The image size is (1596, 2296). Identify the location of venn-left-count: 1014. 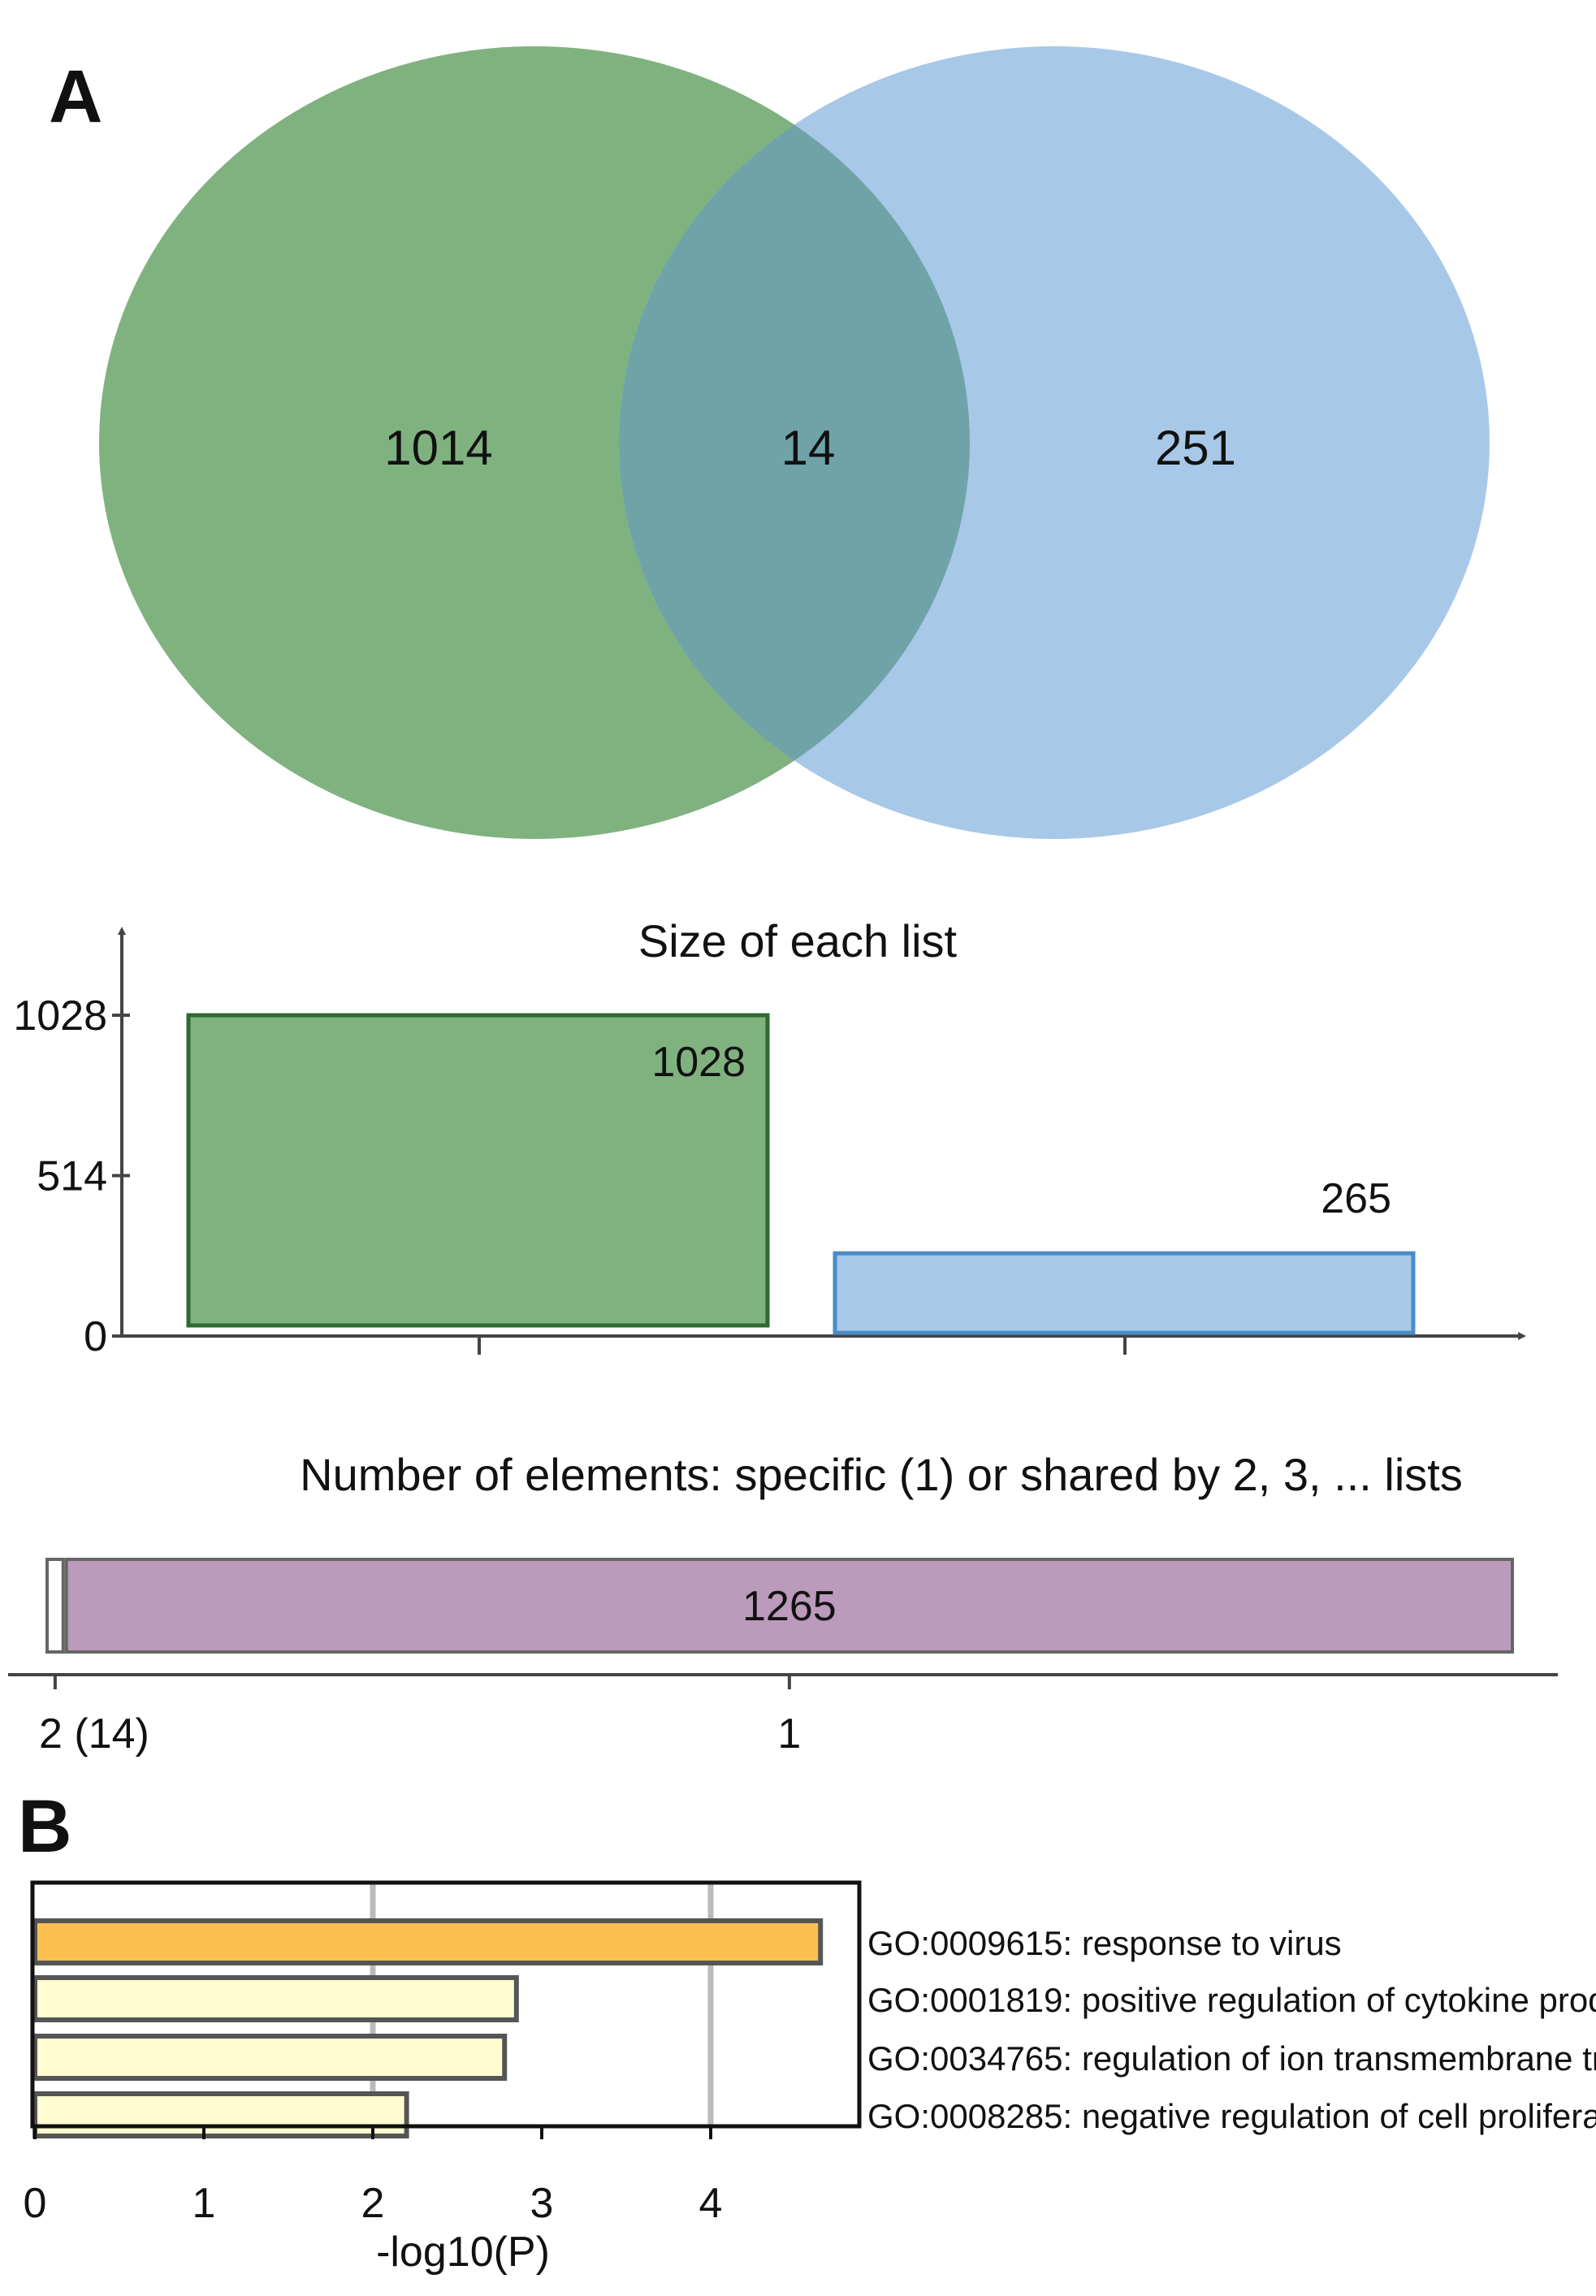
(438, 448).